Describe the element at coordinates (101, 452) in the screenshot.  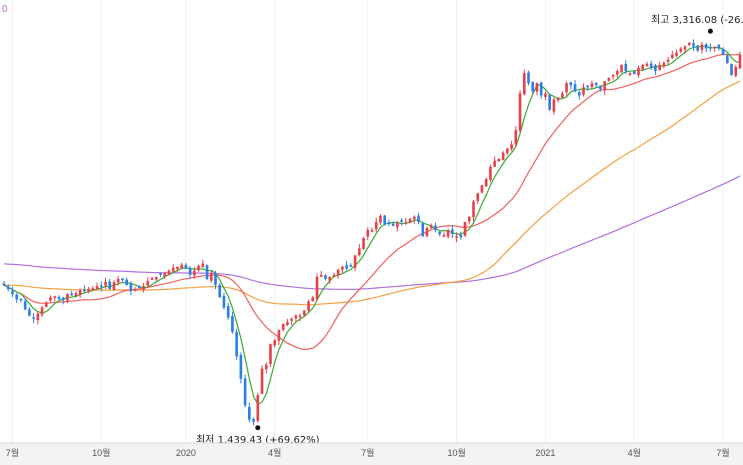
I see `x-tick-label-1: 10월` at that location.